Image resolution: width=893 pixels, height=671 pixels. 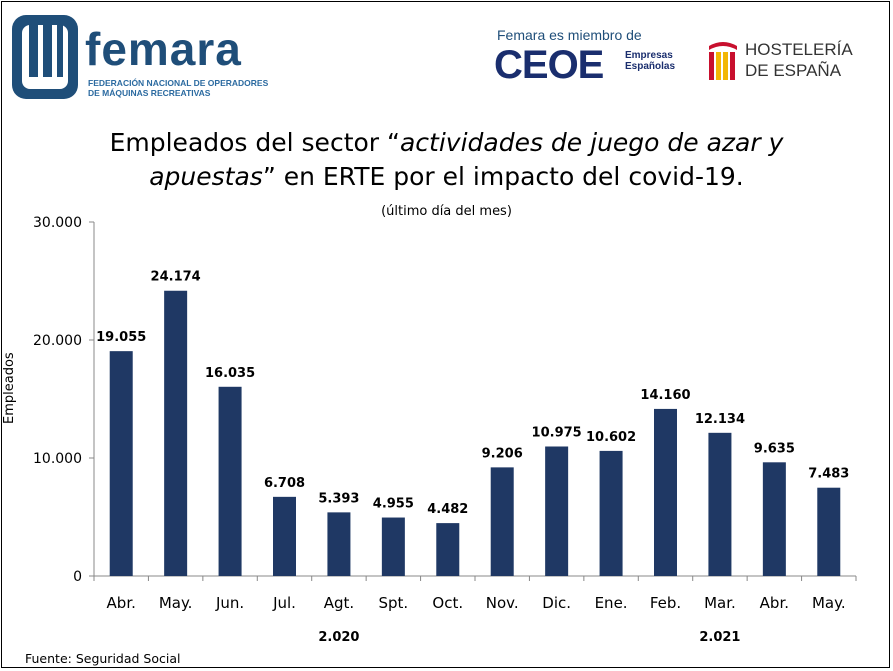 What do you see at coordinates (447, 509) in the screenshot?
I see `data-label: 4.482` at bounding box center [447, 509].